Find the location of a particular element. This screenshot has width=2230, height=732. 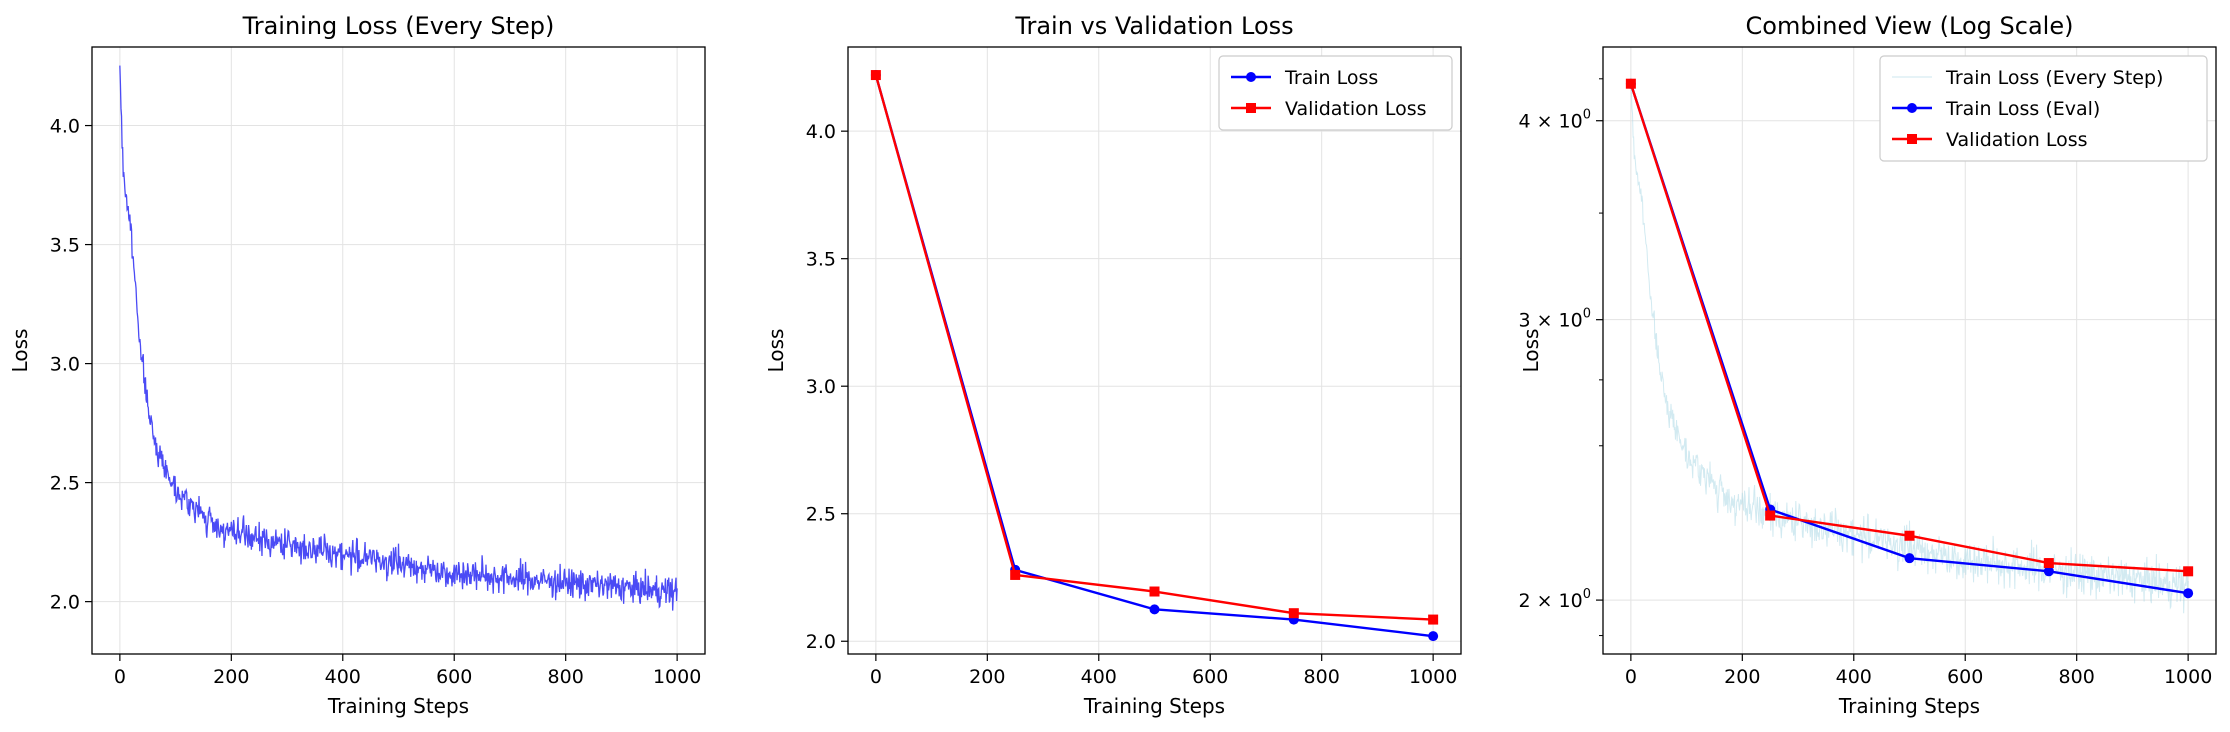

legend-entry: Train Loss is located at coordinates (1304, 78).